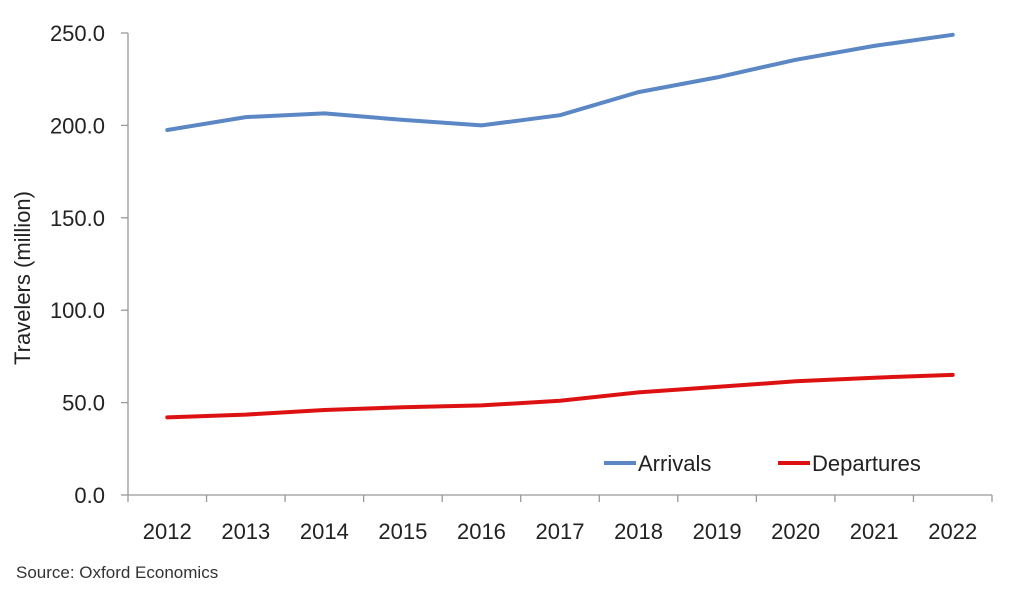 The image size is (1024, 597). I want to click on x-tick-label: 2015, so click(402, 531).